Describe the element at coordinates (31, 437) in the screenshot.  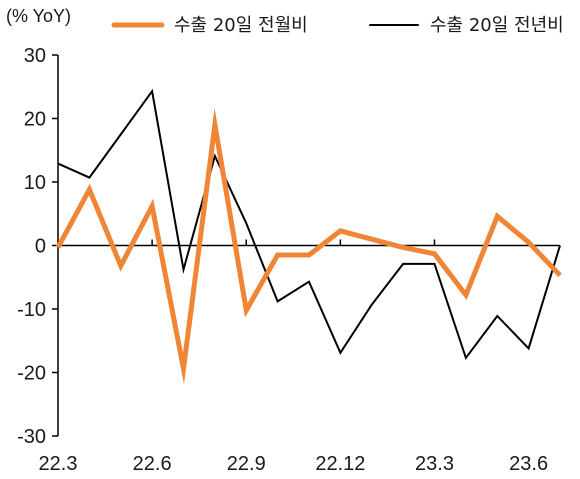
I see `y-tick-label: -30` at that location.